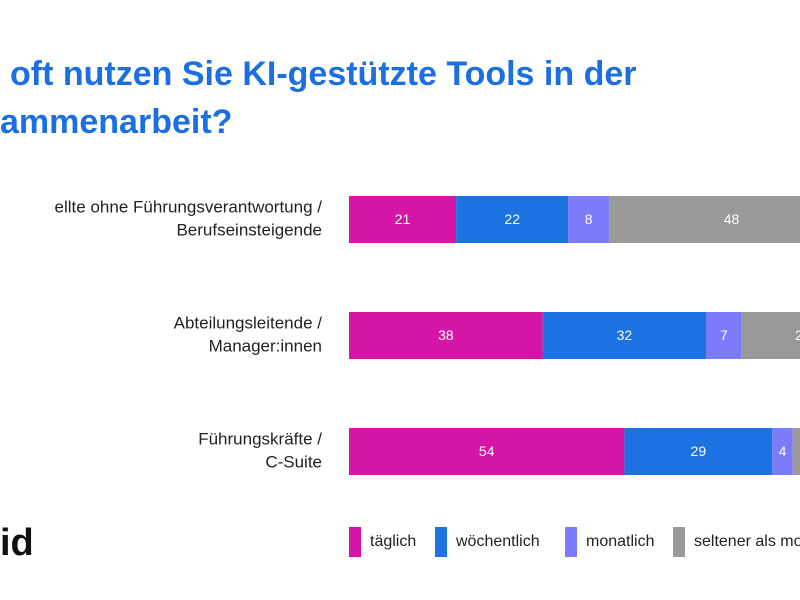  What do you see at coordinates (189, 206) in the screenshot?
I see `category-label: ellte ohne Führungsverantwortung /` at bounding box center [189, 206].